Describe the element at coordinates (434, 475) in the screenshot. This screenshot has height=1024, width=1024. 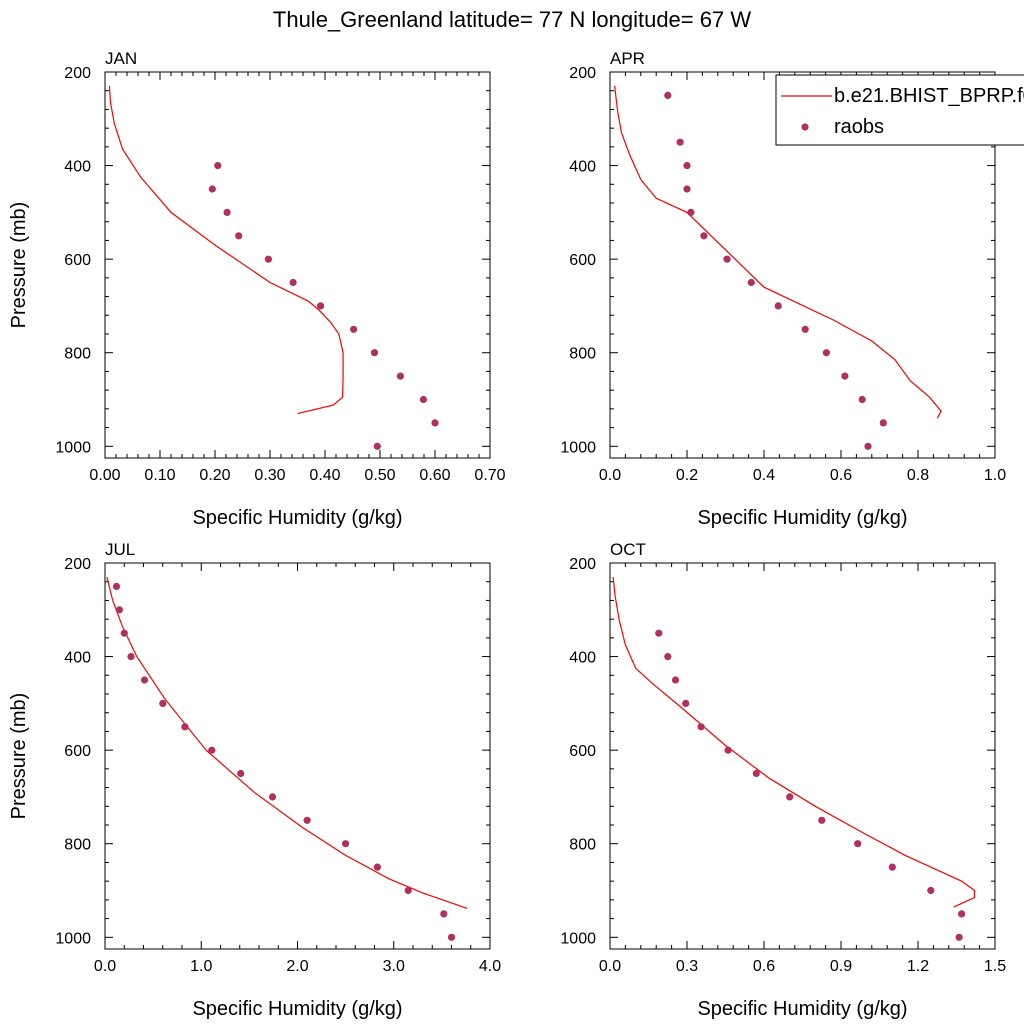
I see `x-tick-label: 0.60` at that location.